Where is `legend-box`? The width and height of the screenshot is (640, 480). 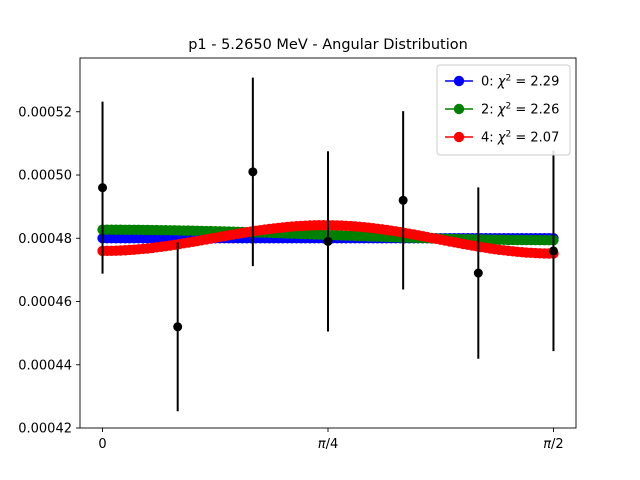 legend-box is located at coordinates (503, 110).